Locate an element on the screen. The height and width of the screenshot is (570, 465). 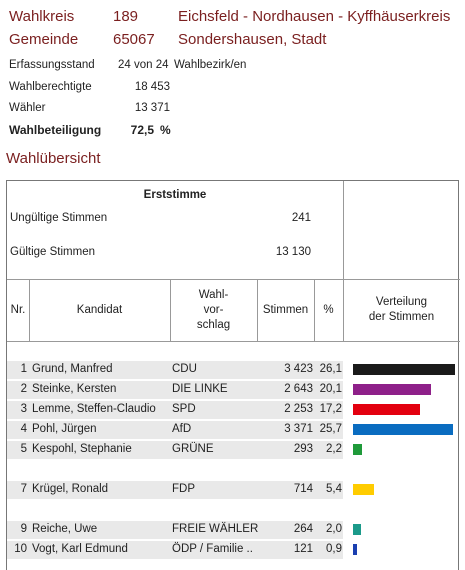
ungueltig-value: 241 is located at coordinates (301, 218).